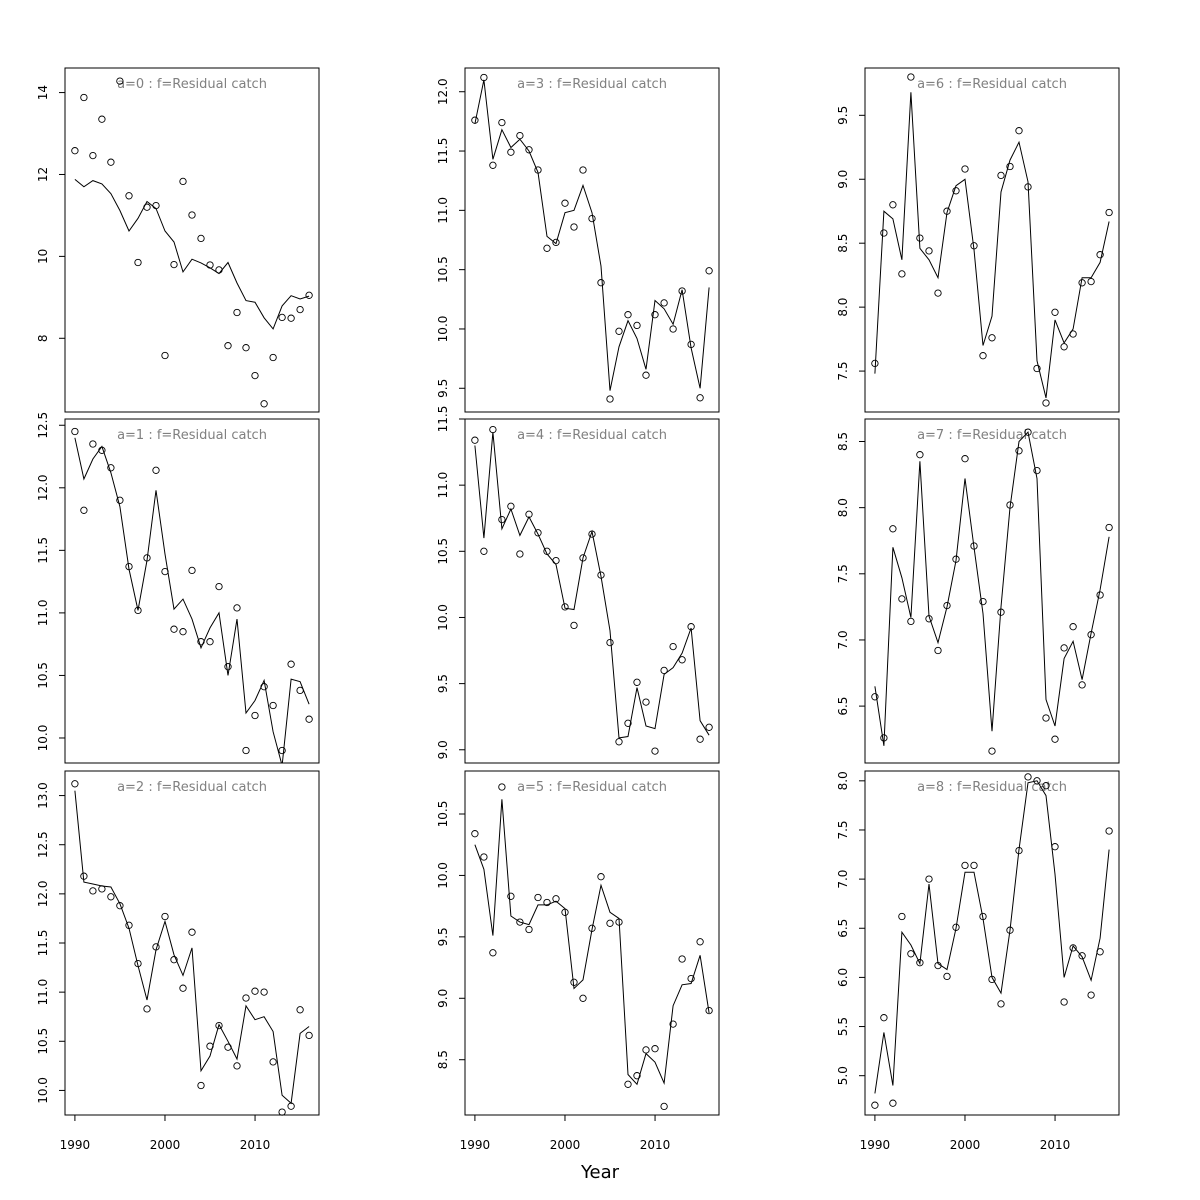  Describe the element at coordinates (978, 240) in the screenshot. I see `panel-a6: a=6 : f=Residual catch 7.5 8.0 8.5 9.0 9.5` at that location.